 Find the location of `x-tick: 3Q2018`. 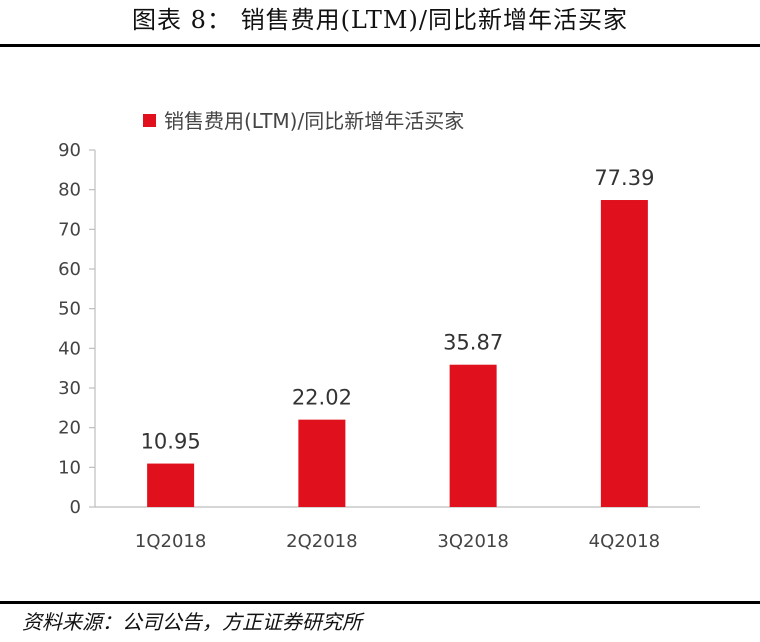

x-tick: 3Q2018 is located at coordinates (472, 541).